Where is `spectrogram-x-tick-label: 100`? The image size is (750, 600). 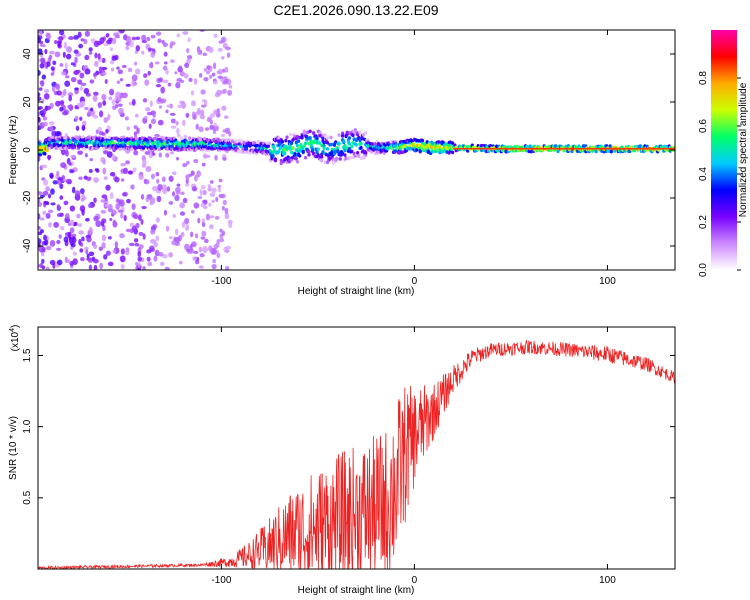 spectrogram-x-tick-label: 100 is located at coordinates (607, 281).